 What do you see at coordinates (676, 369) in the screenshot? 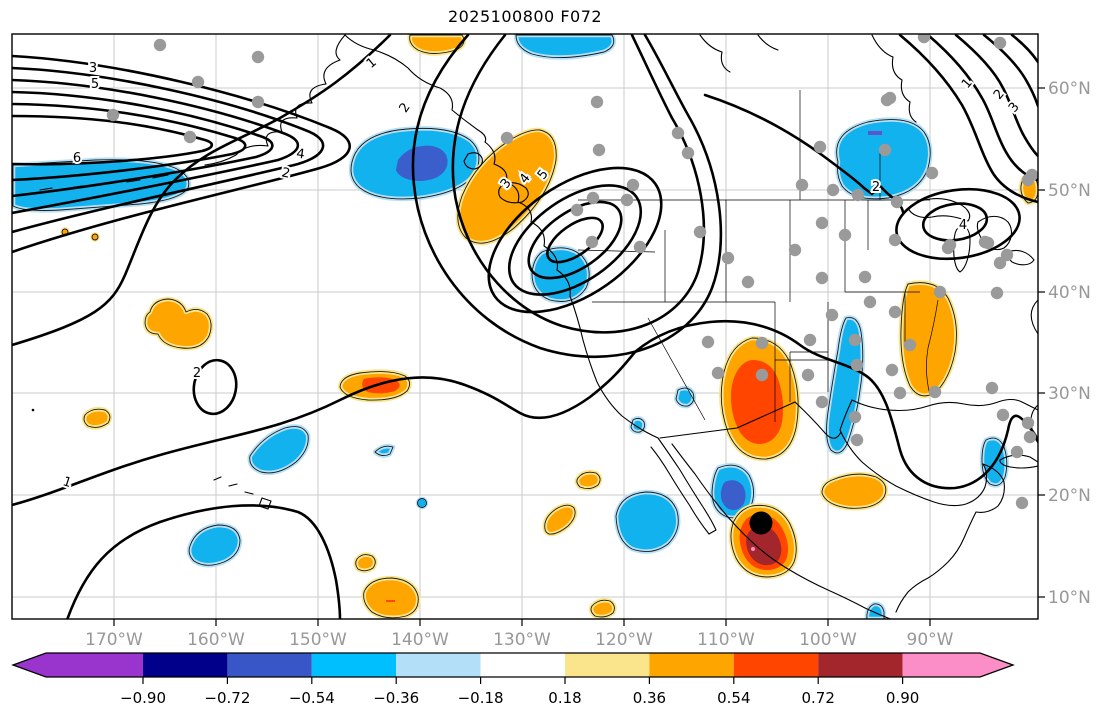
I see `border-line` at bounding box center [676, 369].